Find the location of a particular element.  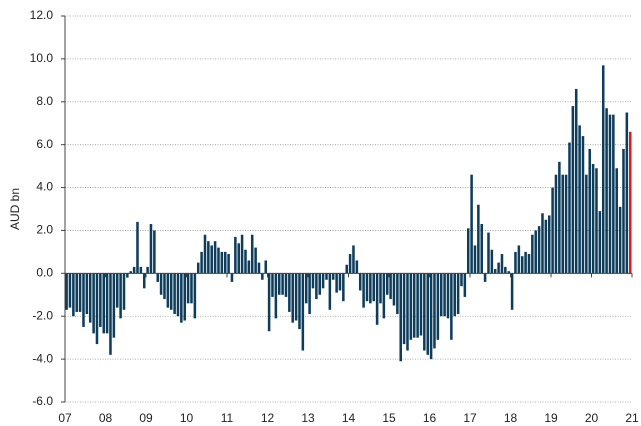

x-tick-label: 10 is located at coordinates (187, 418).